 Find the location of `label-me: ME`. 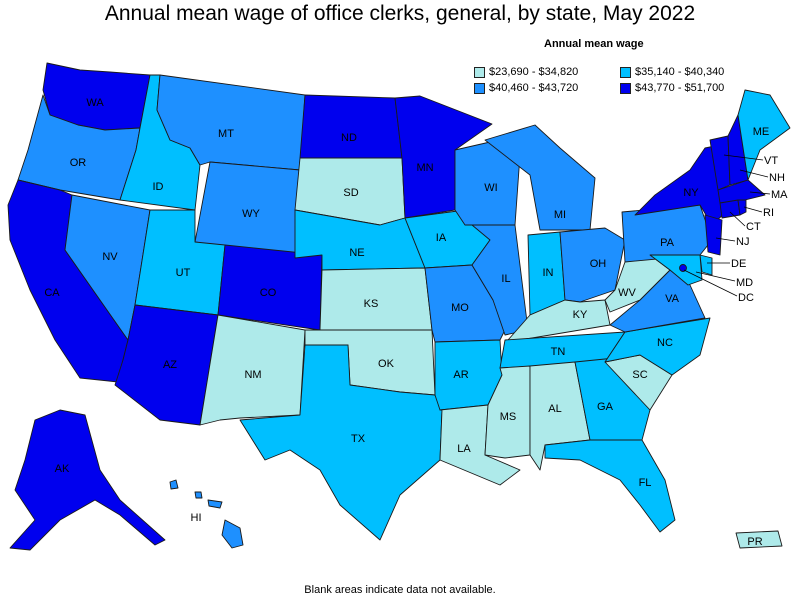

label-me: ME is located at coordinates (761, 132).